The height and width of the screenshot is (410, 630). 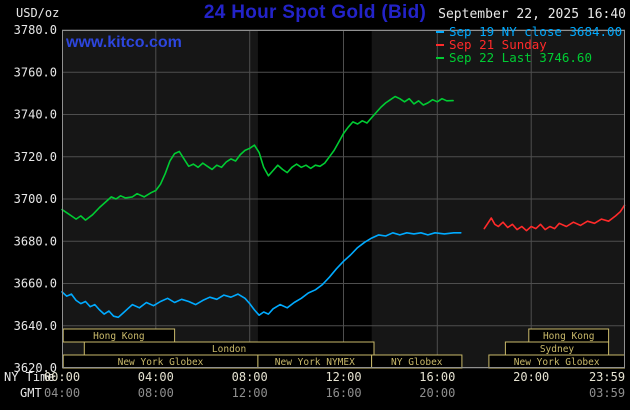 I want to click on y-tick-label: 3620.0, so click(x=35, y=368).